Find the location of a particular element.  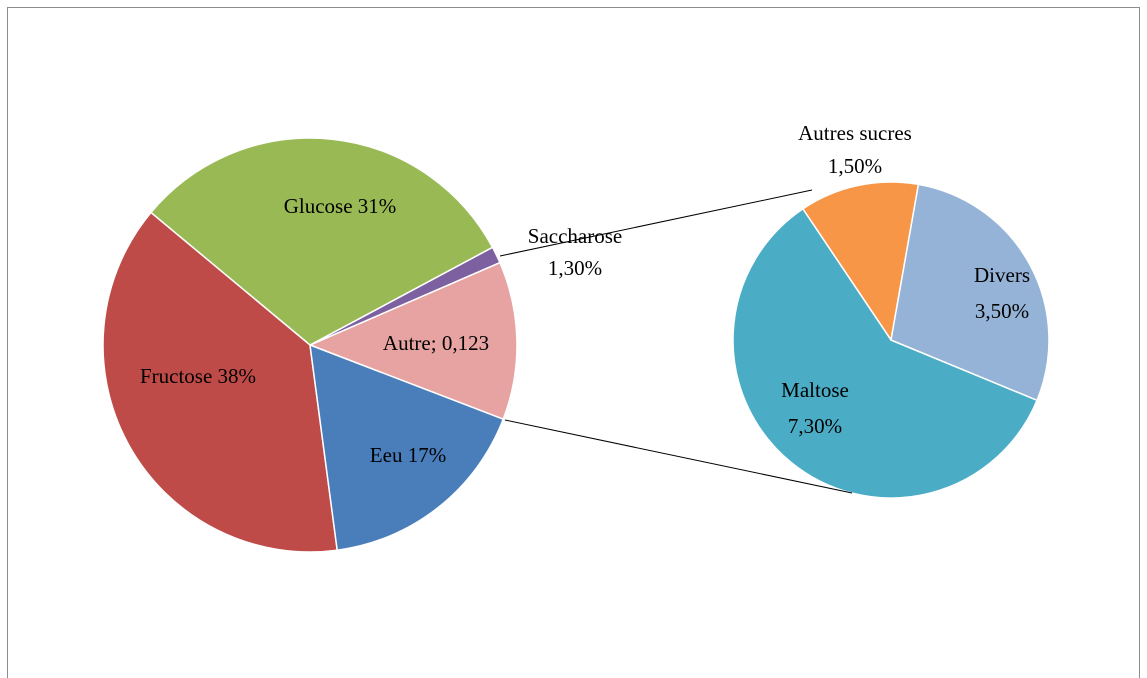

slice-label: Maltose is located at coordinates (815, 390).